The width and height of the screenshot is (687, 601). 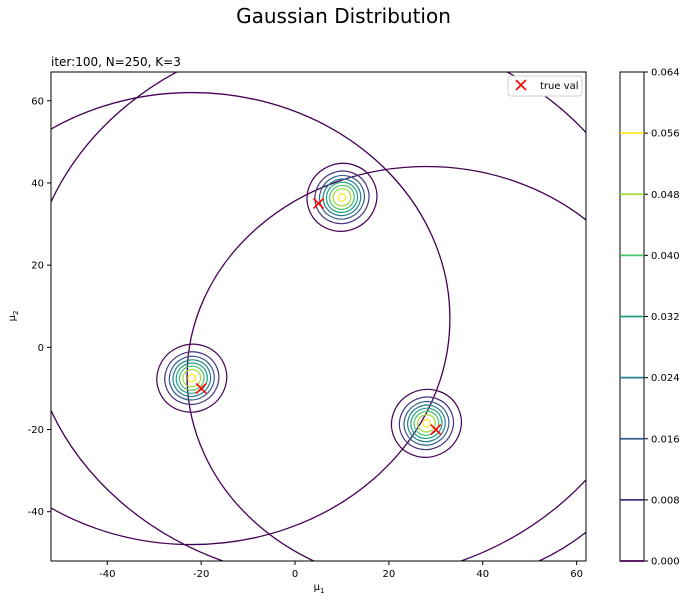 I want to click on x-tick-label: 20, so click(x=389, y=574).